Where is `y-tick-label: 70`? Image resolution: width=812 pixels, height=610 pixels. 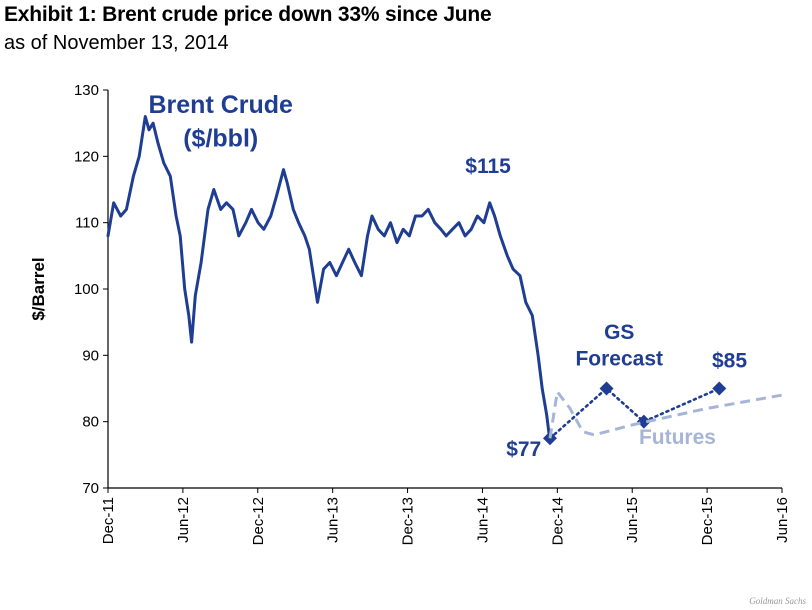
y-tick-label: 70 is located at coordinates (90, 488).